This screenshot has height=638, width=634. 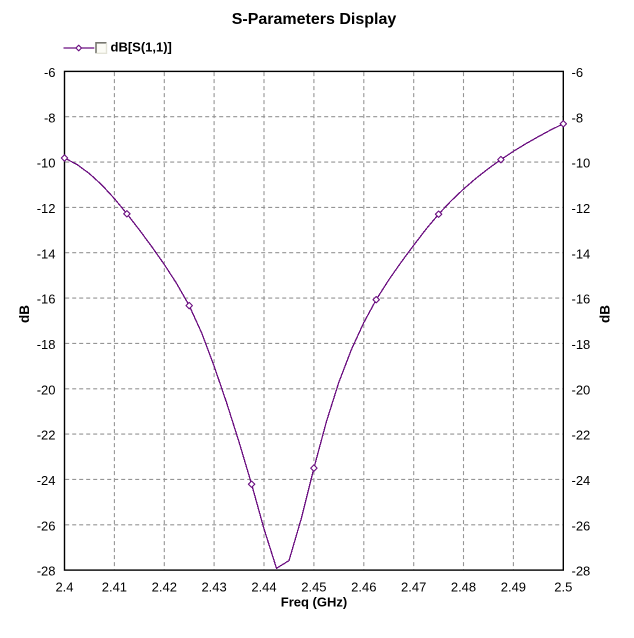 What do you see at coordinates (213, 586) in the screenshot?
I see `svg-text: 2.43` at bounding box center [213, 586].